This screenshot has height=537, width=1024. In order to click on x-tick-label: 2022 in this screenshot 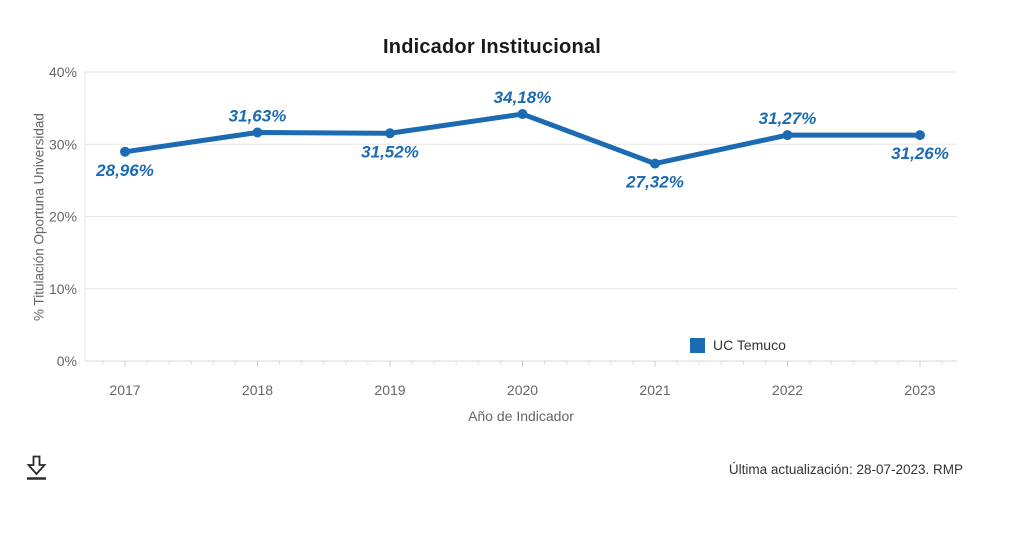, I will do `click(787, 390)`.